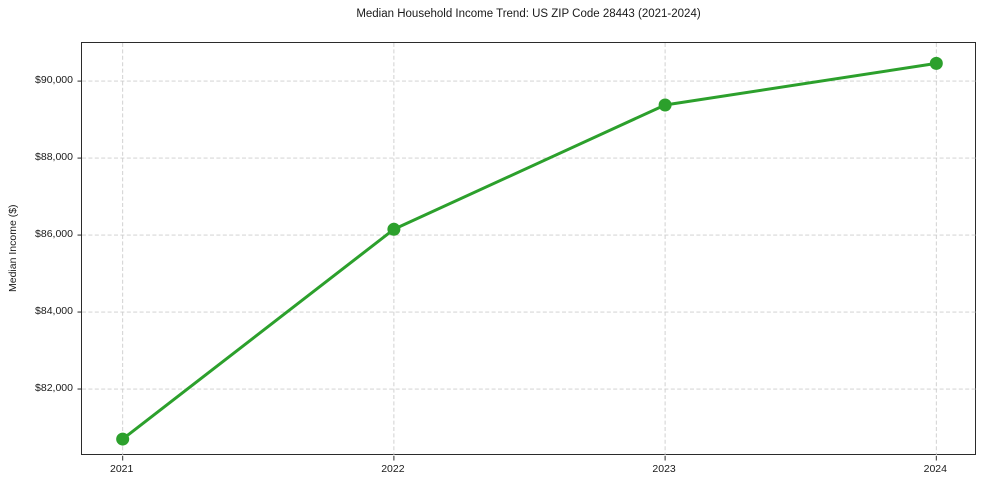 The image size is (989, 490). Describe the element at coordinates (54, 310) in the screenshot. I see `y-tick-label: $84,000` at that location.